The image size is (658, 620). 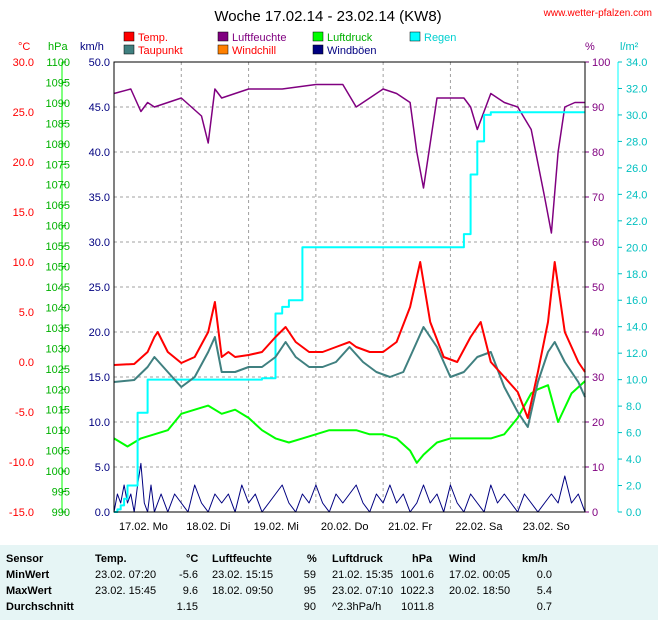 What do you see at coordinates (254, 51) in the screenshot?
I see `legend-label-windchill: Windchill` at bounding box center [254, 51].